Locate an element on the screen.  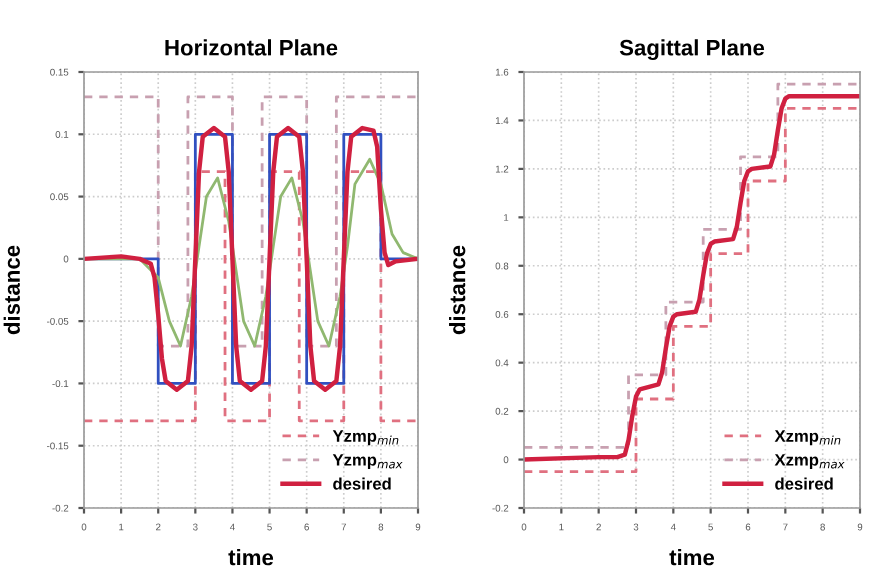
legend-label: Xzmp$_{min}$ is located at coordinates (807, 438).